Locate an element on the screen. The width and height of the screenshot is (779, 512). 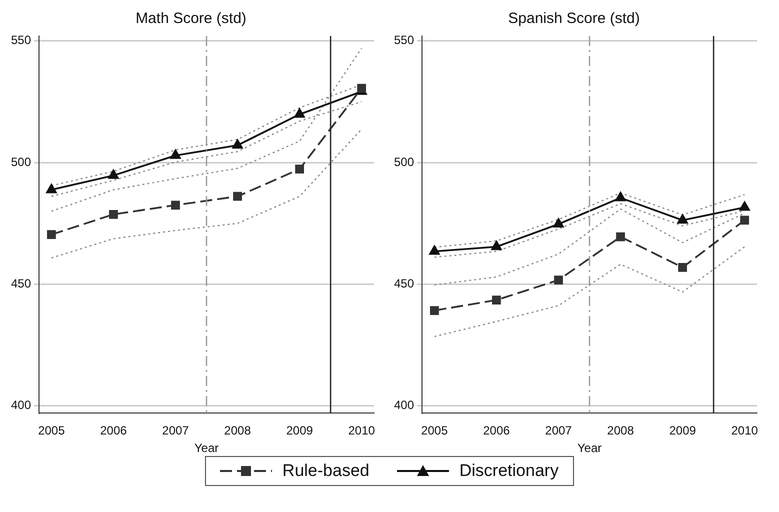
chart-title: Math Score (std) is located at coordinates (191, 19).